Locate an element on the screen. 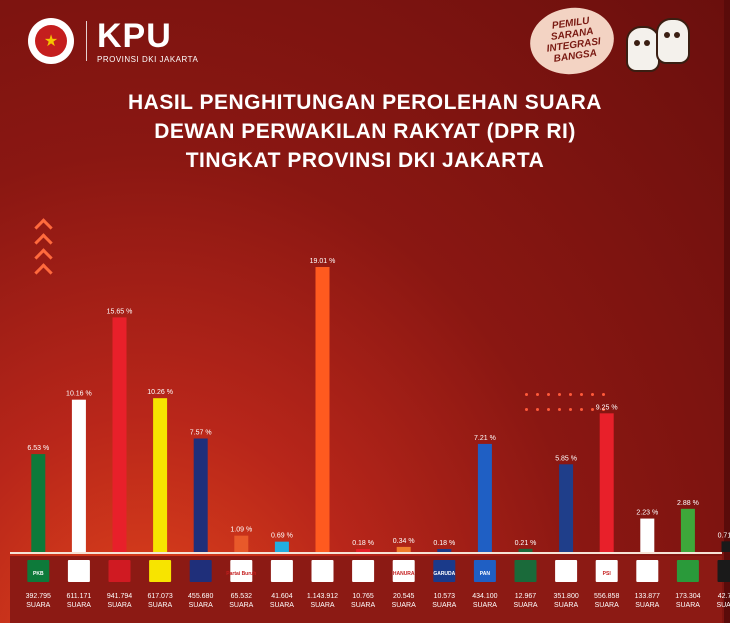 The height and width of the screenshot is (623, 730). vote-count: 12.967 is located at coordinates (526, 596).